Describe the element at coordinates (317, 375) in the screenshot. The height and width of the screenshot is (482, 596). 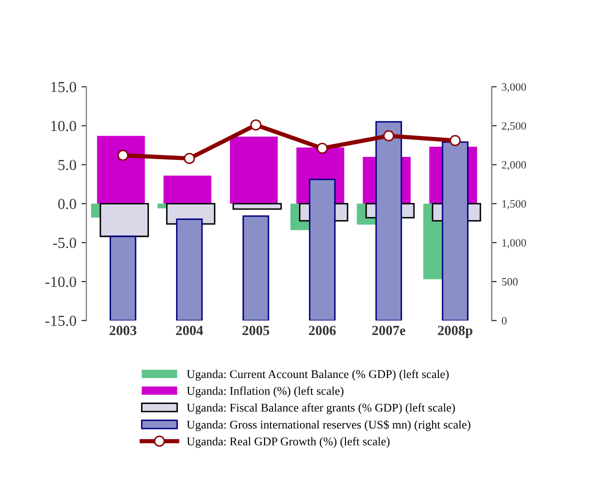
I see `legend-label: Uganda: Current Account Balance (% GDP) (left scale)` at that location.